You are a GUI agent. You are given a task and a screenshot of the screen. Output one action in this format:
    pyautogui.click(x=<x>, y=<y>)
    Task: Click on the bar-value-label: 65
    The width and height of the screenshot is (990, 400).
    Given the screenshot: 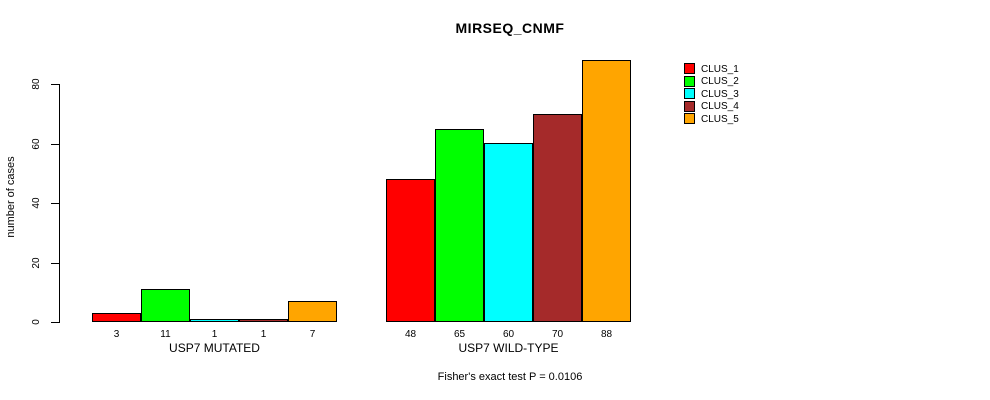 What is the action you would take?
    pyautogui.click(x=459, y=334)
    